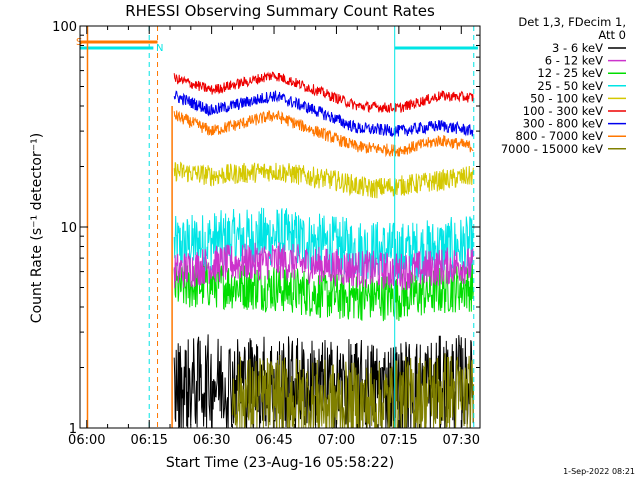 This screenshot has height=480, width=640. What do you see at coordinates (280, 11) in the screenshot?
I see `chart-title: RHESSI Observing Summary Count Rates` at bounding box center [280, 11].